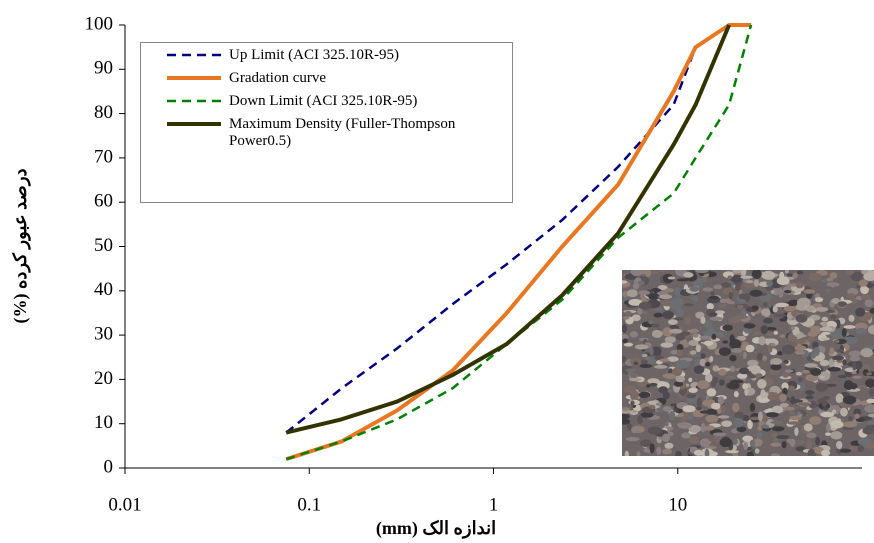  What do you see at coordinates (436, 528) in the screenshot?
I see `x-axis-title: اندازه الک (mm)` at bounding box center [436, 528].